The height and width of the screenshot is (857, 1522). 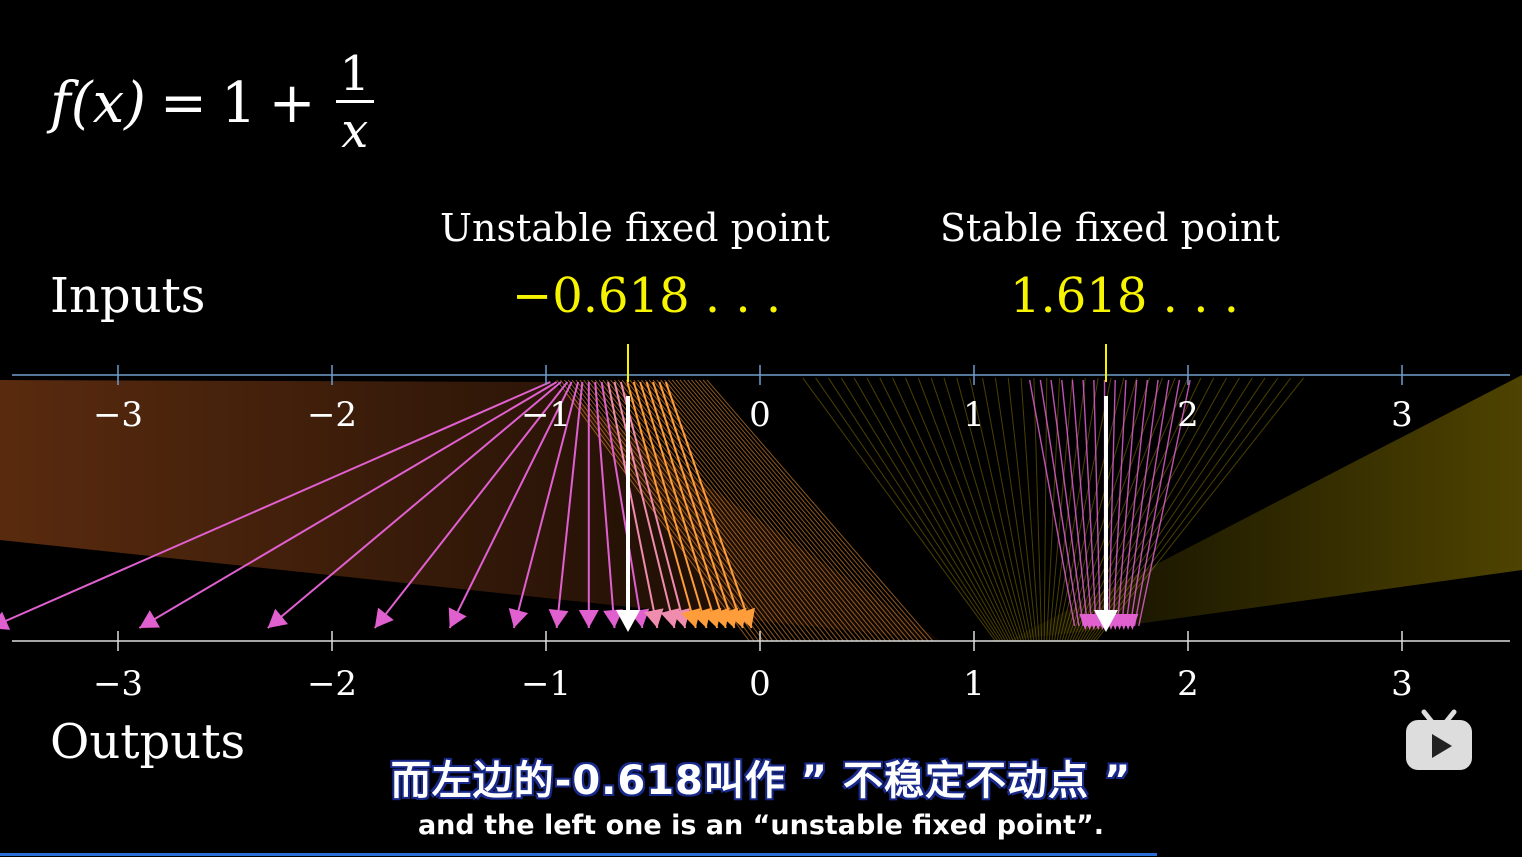 What do you see at coordinates (238, 103) in the screenshot?
I see `formula-one: 1` at bounding box center [238, 103].